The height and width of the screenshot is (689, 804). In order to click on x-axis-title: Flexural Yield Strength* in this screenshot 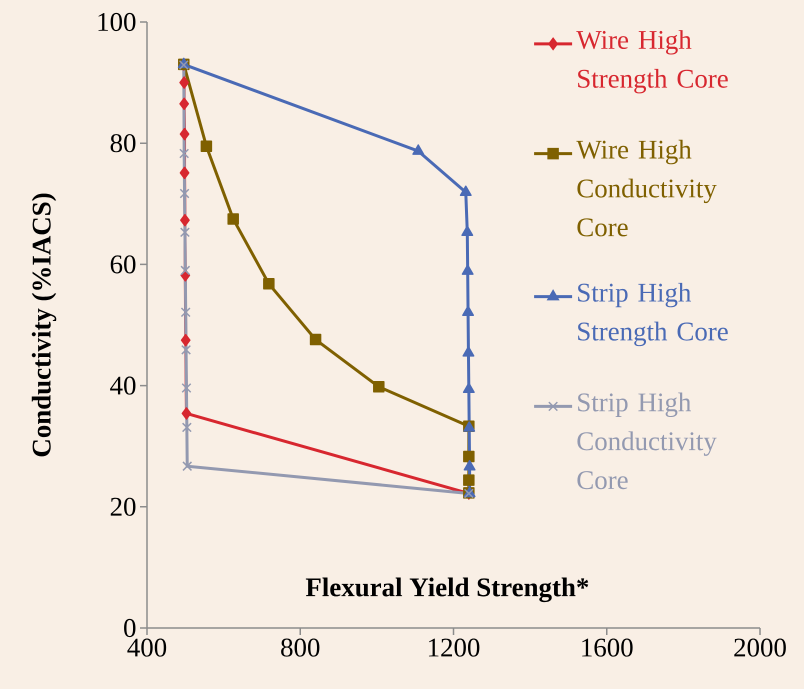, I will do `click(447, 590)`.